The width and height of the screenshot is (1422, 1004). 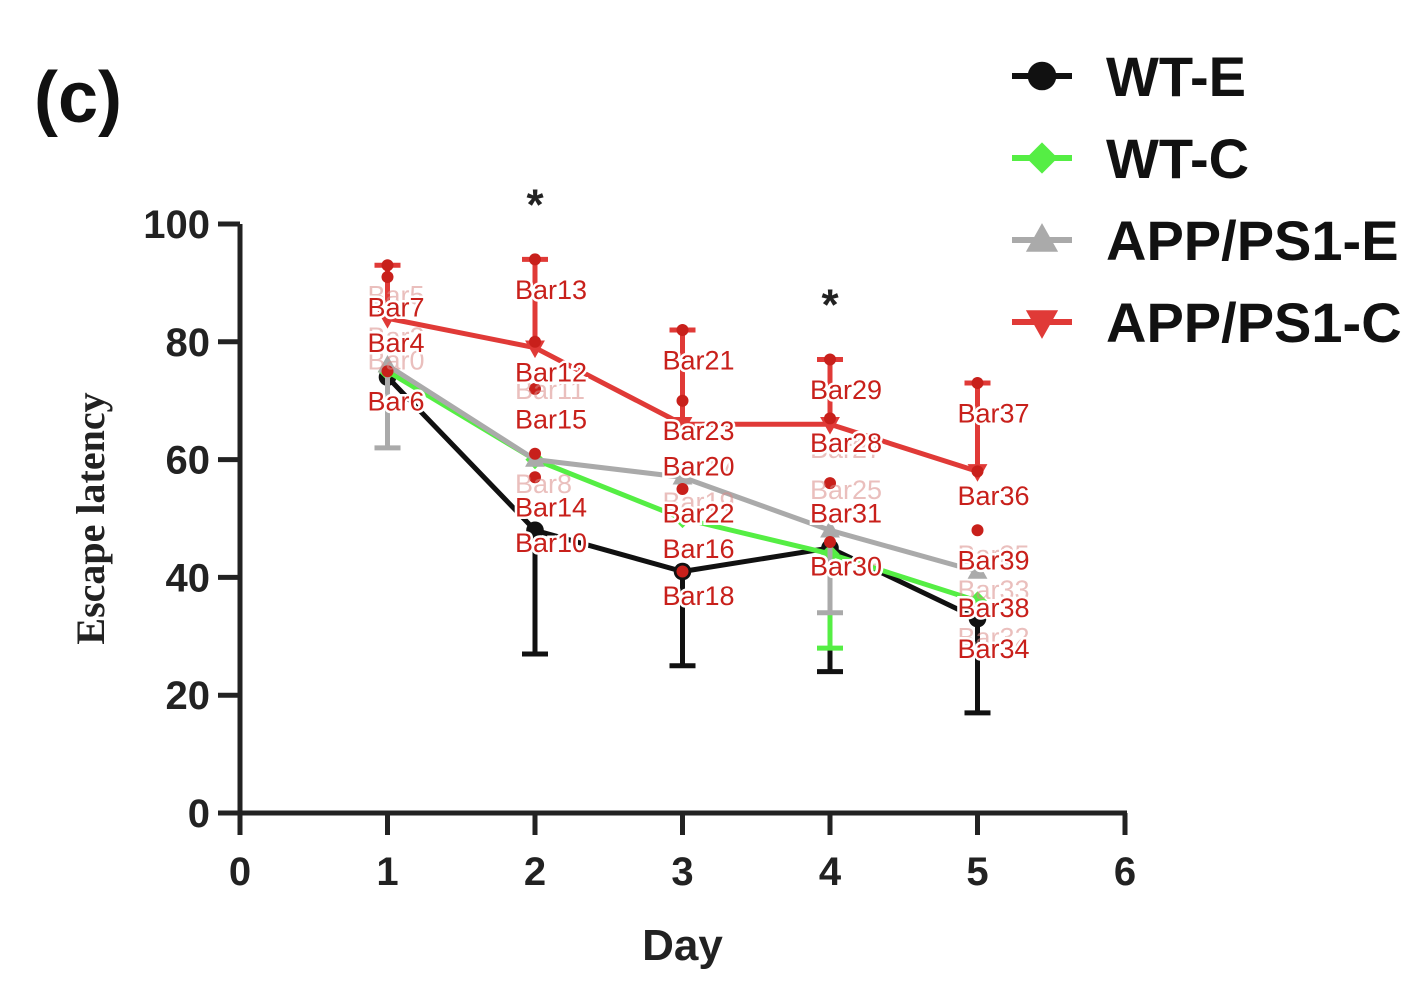 I want to click on annotation-label-bar12: Bar12, so click(x=551, y=372).